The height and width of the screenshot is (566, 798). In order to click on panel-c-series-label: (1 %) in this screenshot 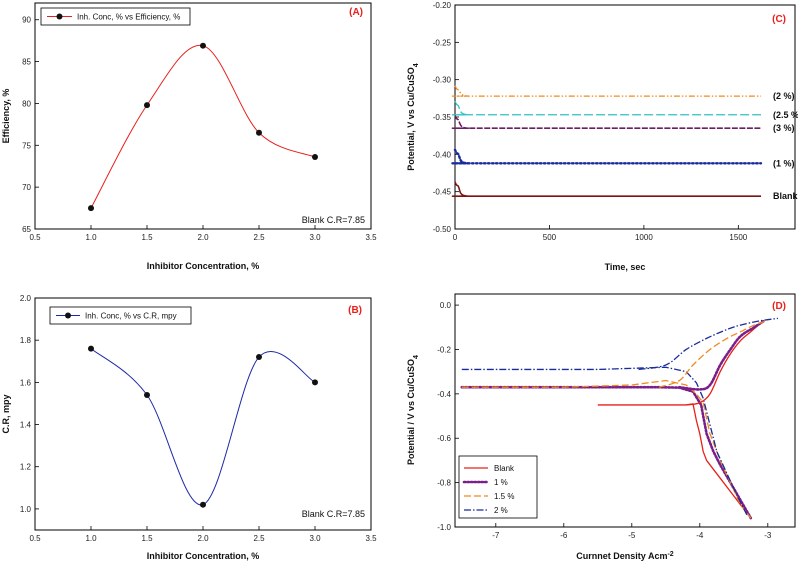, I will do `click(784, 163)`.